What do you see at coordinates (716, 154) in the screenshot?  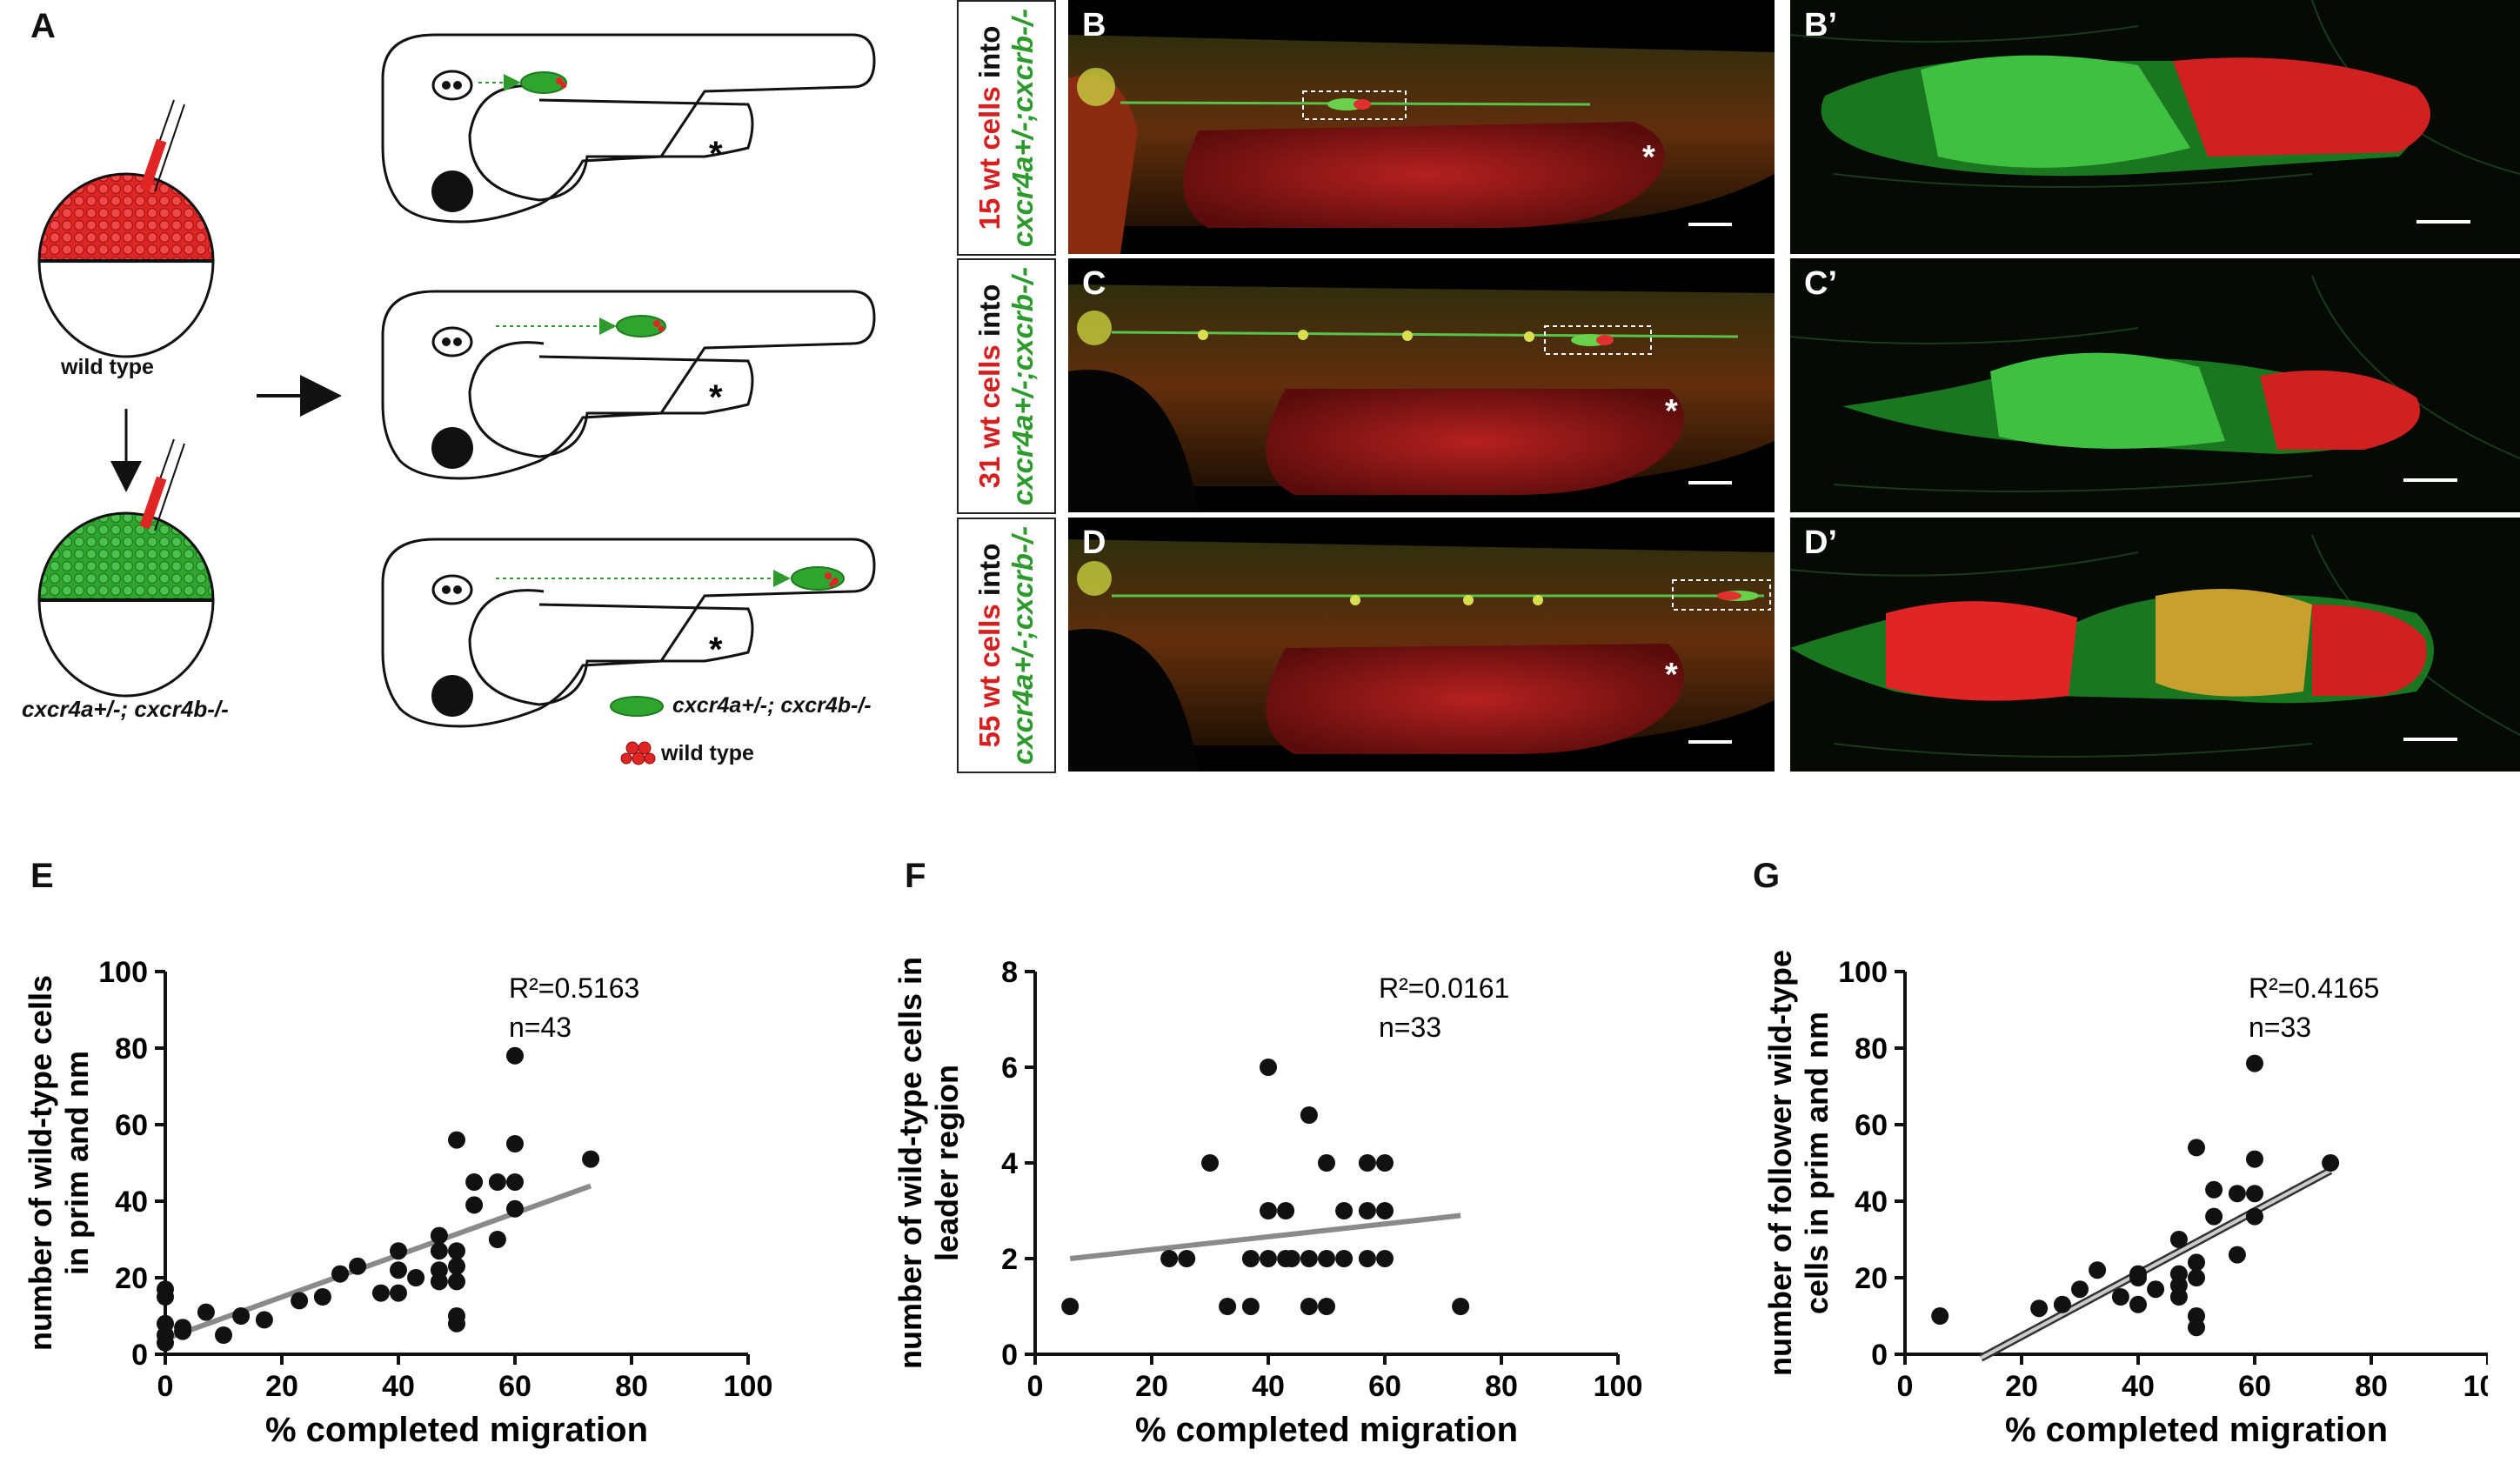 I see `asterisk-1: *` at bounding box center [716, 154].